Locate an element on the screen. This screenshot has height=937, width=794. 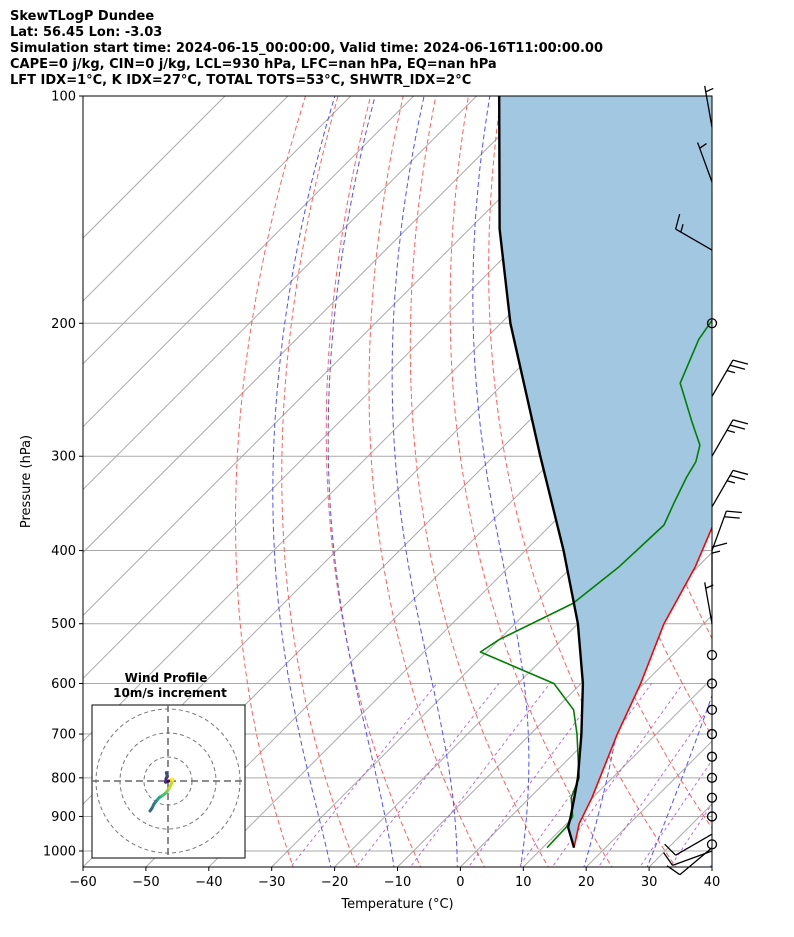
y-tick-label: 500 is located at coordinates (63, 624).